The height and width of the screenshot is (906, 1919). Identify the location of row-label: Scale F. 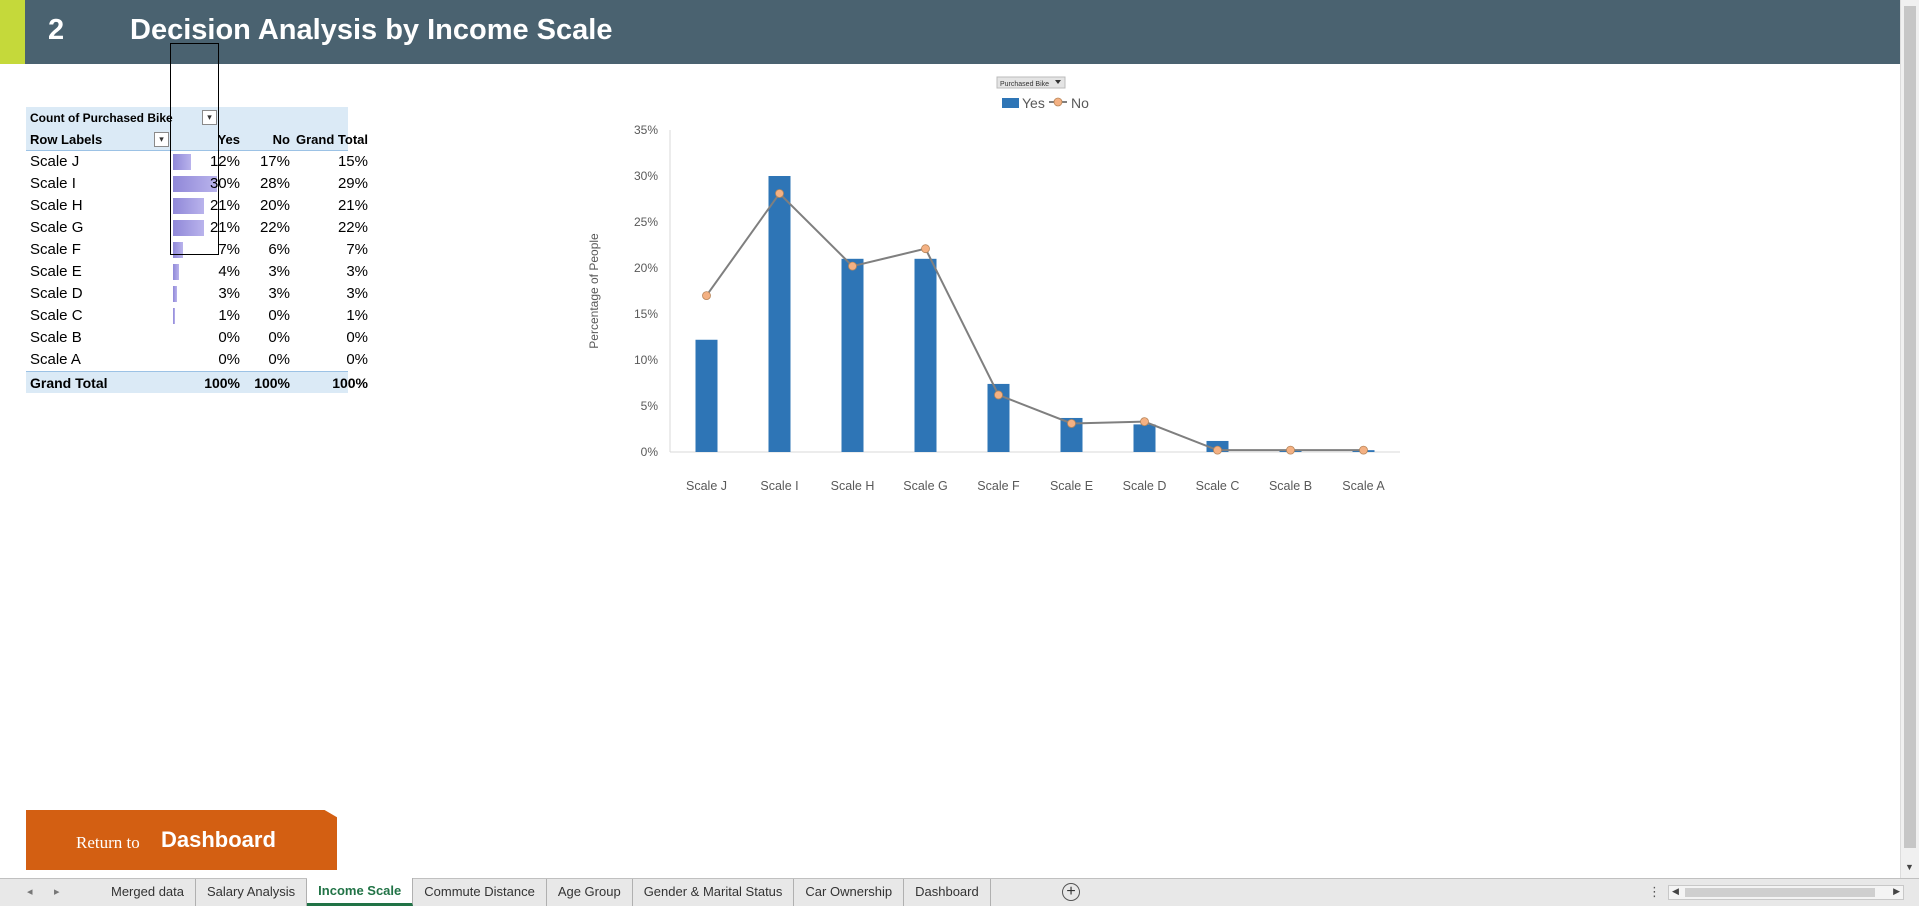
(55, 249).